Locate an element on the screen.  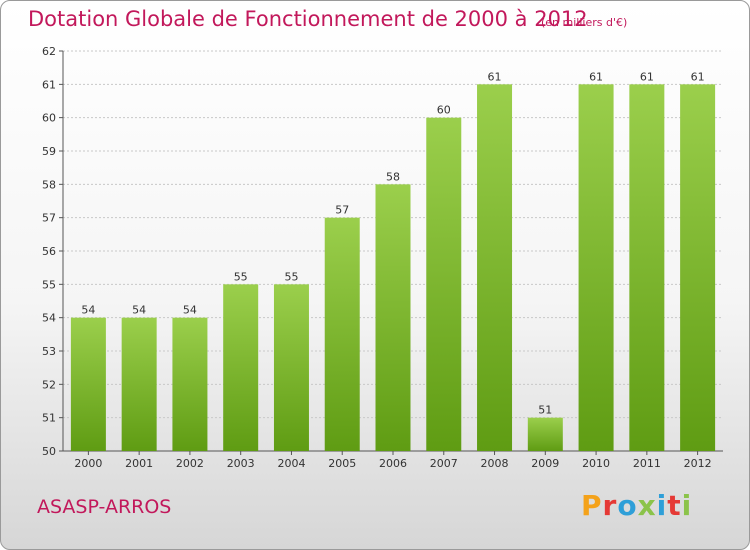
x-tick-label: 2010 is located at coordinates (596, 463).